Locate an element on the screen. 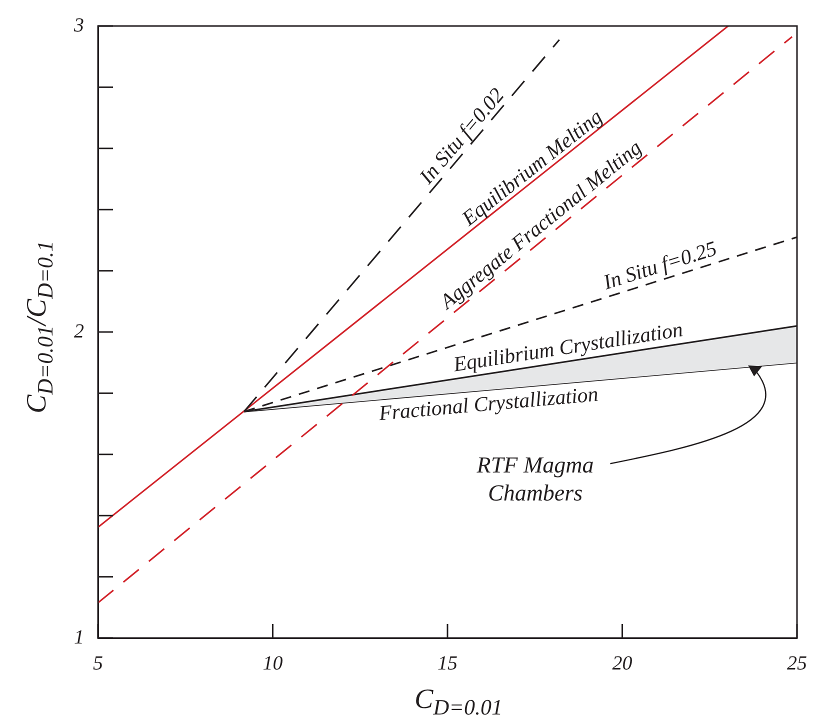  x-tick-label: 10 is located at coordinates (272, 663).